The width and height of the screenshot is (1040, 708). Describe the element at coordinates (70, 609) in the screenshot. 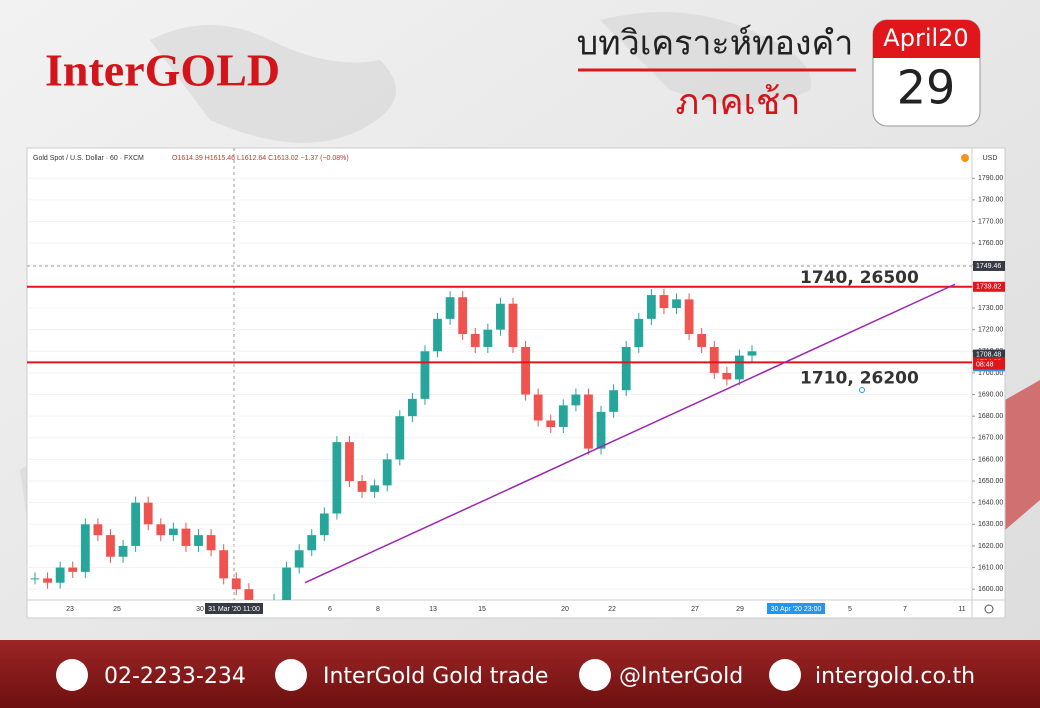

I see `x-tick-label: 23` at that location.